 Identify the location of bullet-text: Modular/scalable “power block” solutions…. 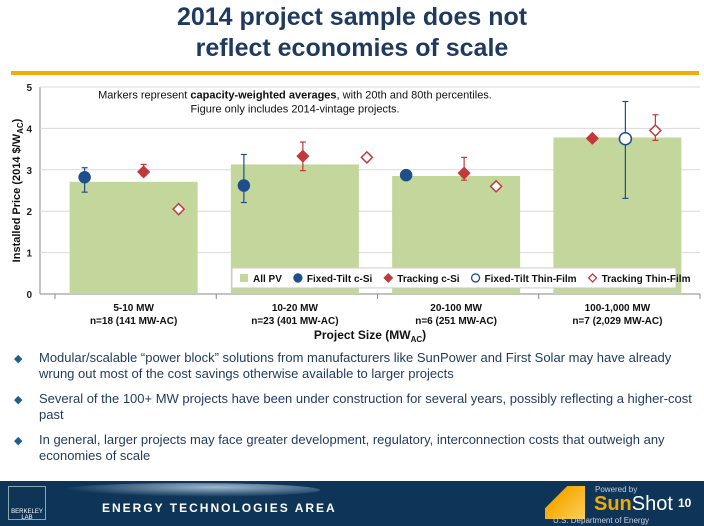
(355, 365).